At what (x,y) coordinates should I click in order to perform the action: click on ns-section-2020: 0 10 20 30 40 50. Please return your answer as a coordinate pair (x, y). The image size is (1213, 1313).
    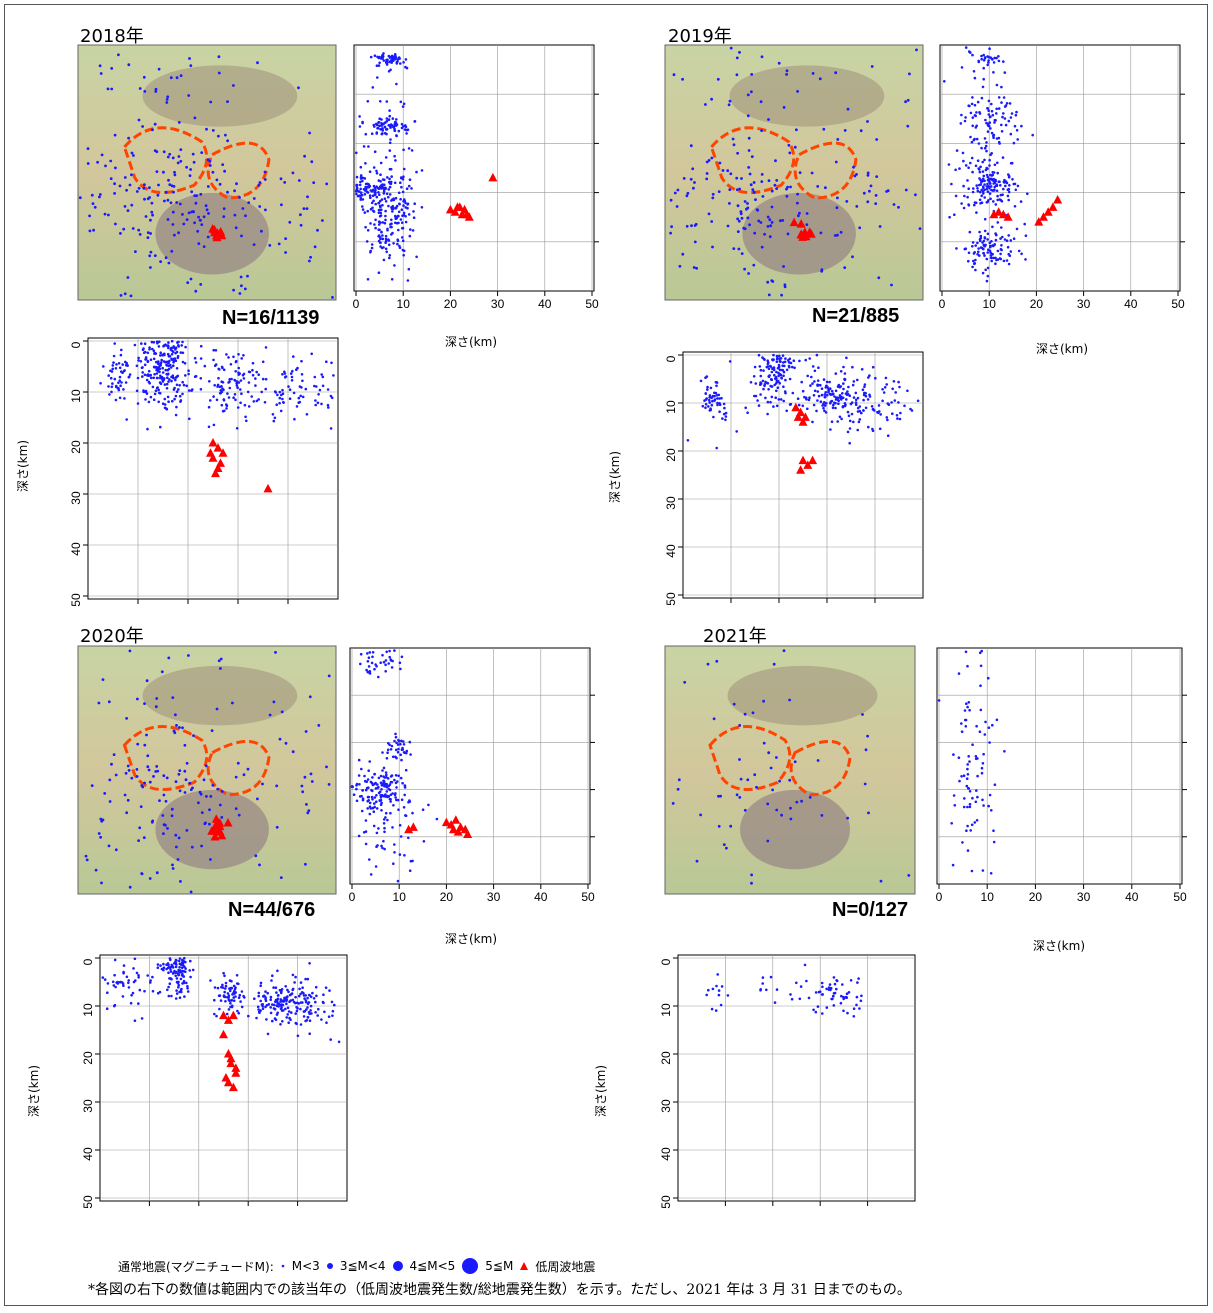
    Looking at the image, I should click on (210, 1081).